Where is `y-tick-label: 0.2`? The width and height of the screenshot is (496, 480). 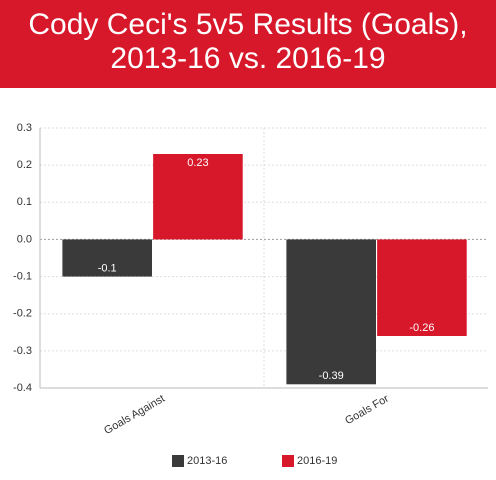
y-tick-label: 0.2 is located at coordinates (24, 165).